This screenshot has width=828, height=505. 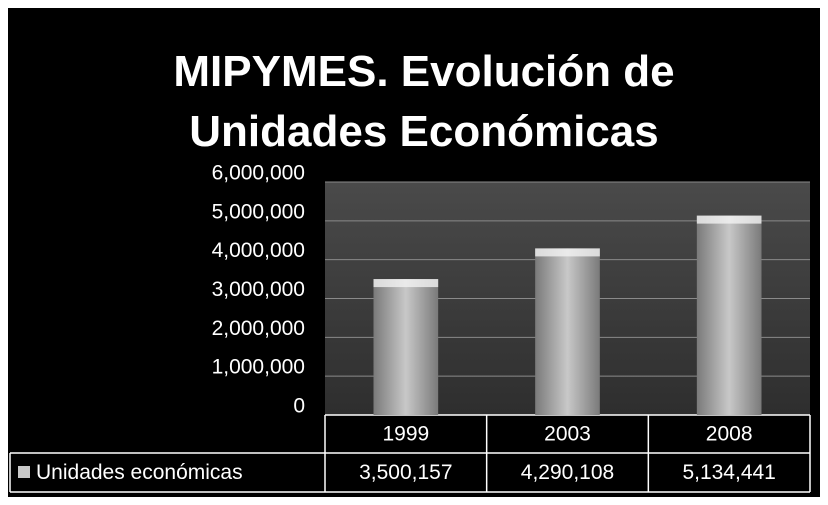 What do you see at coordinates (567, 472) in the screenshot?
I see `data-table-value: 4,290,108` at bounding box center [567, 472].